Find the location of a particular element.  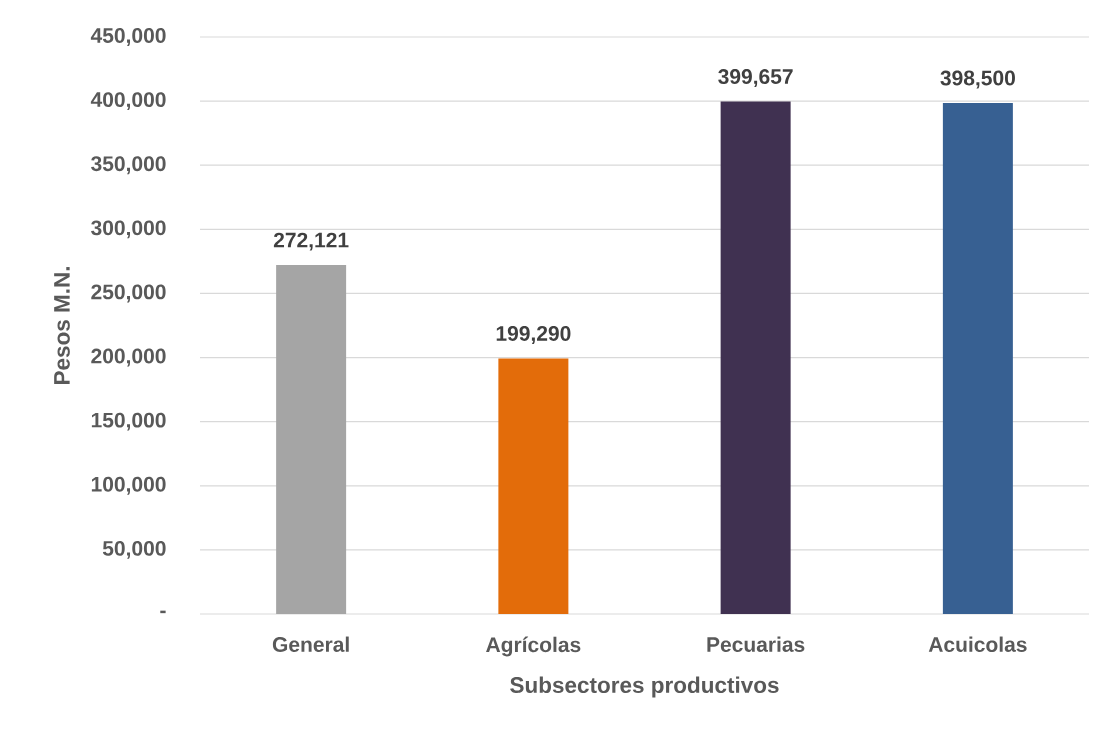

y-tick-label: 150,000 is located at coordinates (128, 421).